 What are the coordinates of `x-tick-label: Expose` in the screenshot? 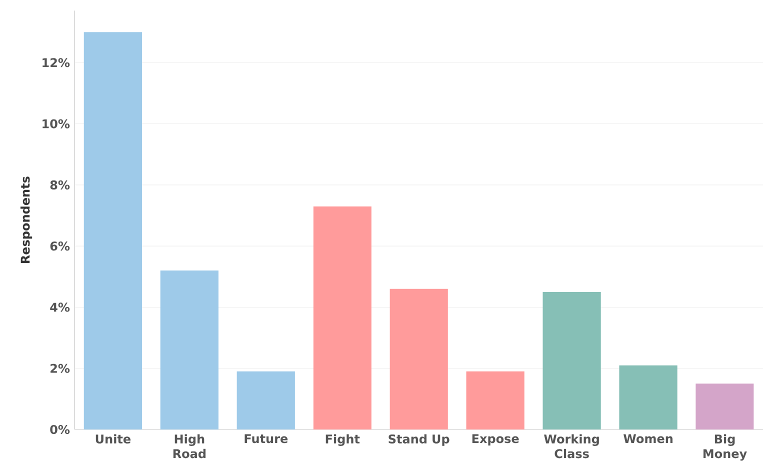 It's located at (495, 440).